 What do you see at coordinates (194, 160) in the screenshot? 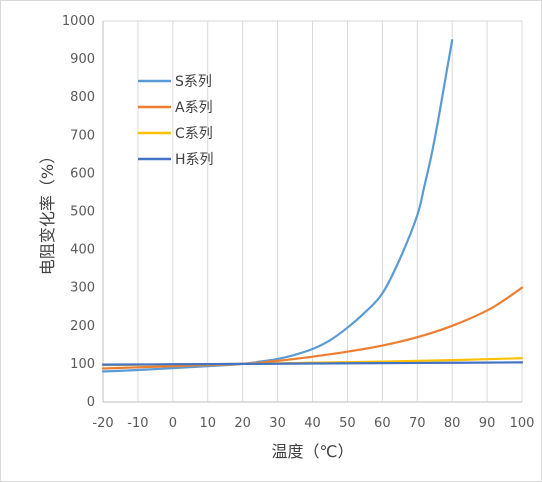
I see `legend-label-4: H系列` at bounding box center [194, 160].